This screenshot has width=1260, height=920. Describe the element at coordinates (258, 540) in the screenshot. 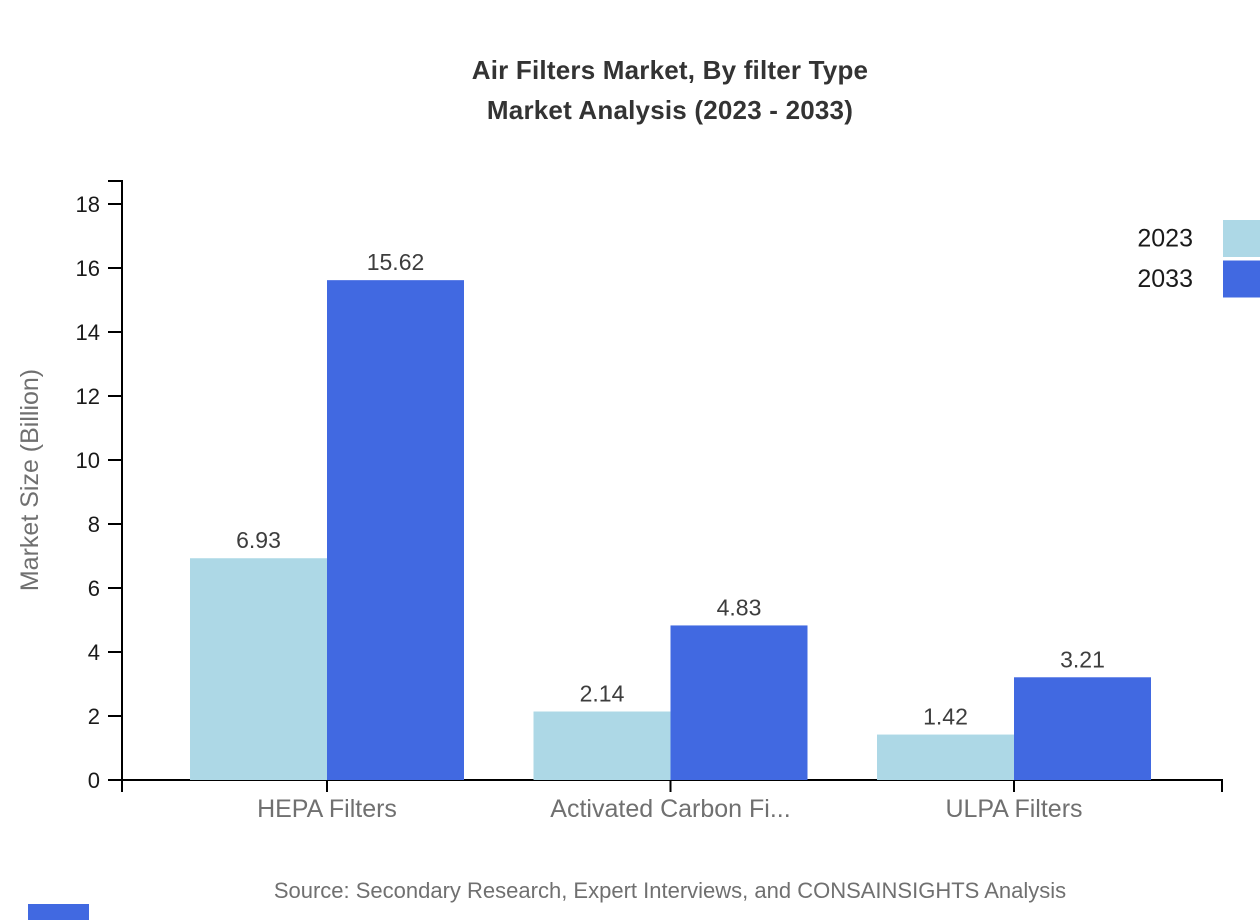

I see `bar-value-label: 6.93` at that location.